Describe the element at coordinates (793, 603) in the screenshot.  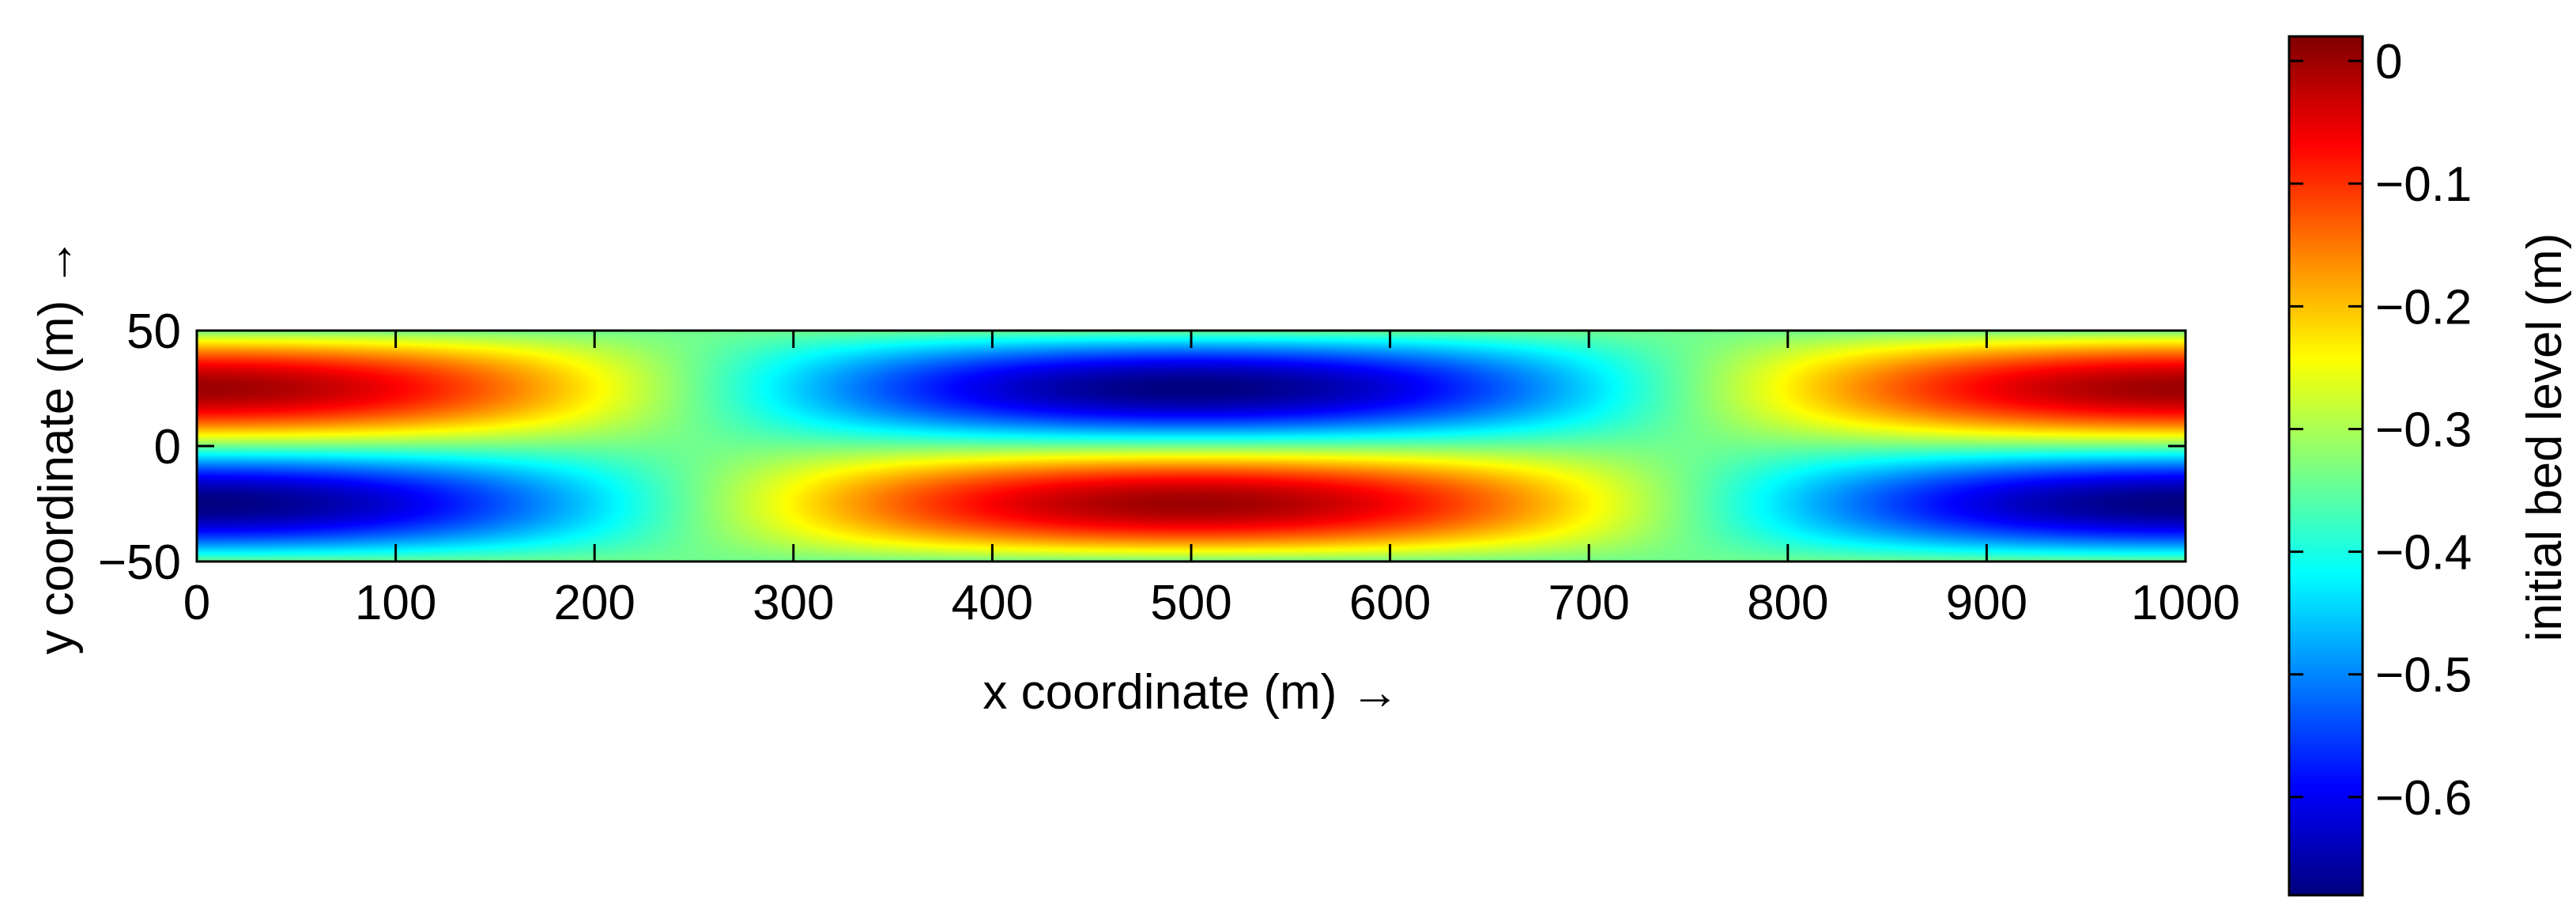
I see `x-tick-label: 300` at that location.